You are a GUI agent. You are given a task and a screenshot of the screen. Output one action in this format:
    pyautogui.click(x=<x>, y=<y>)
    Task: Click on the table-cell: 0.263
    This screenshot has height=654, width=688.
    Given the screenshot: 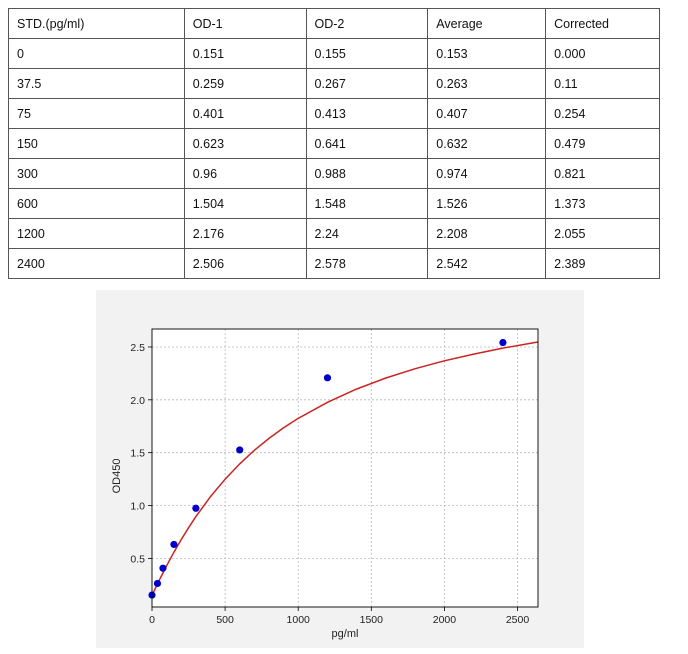 What is the action you would take?
    pyautogui.click(x=487, y=83)
    